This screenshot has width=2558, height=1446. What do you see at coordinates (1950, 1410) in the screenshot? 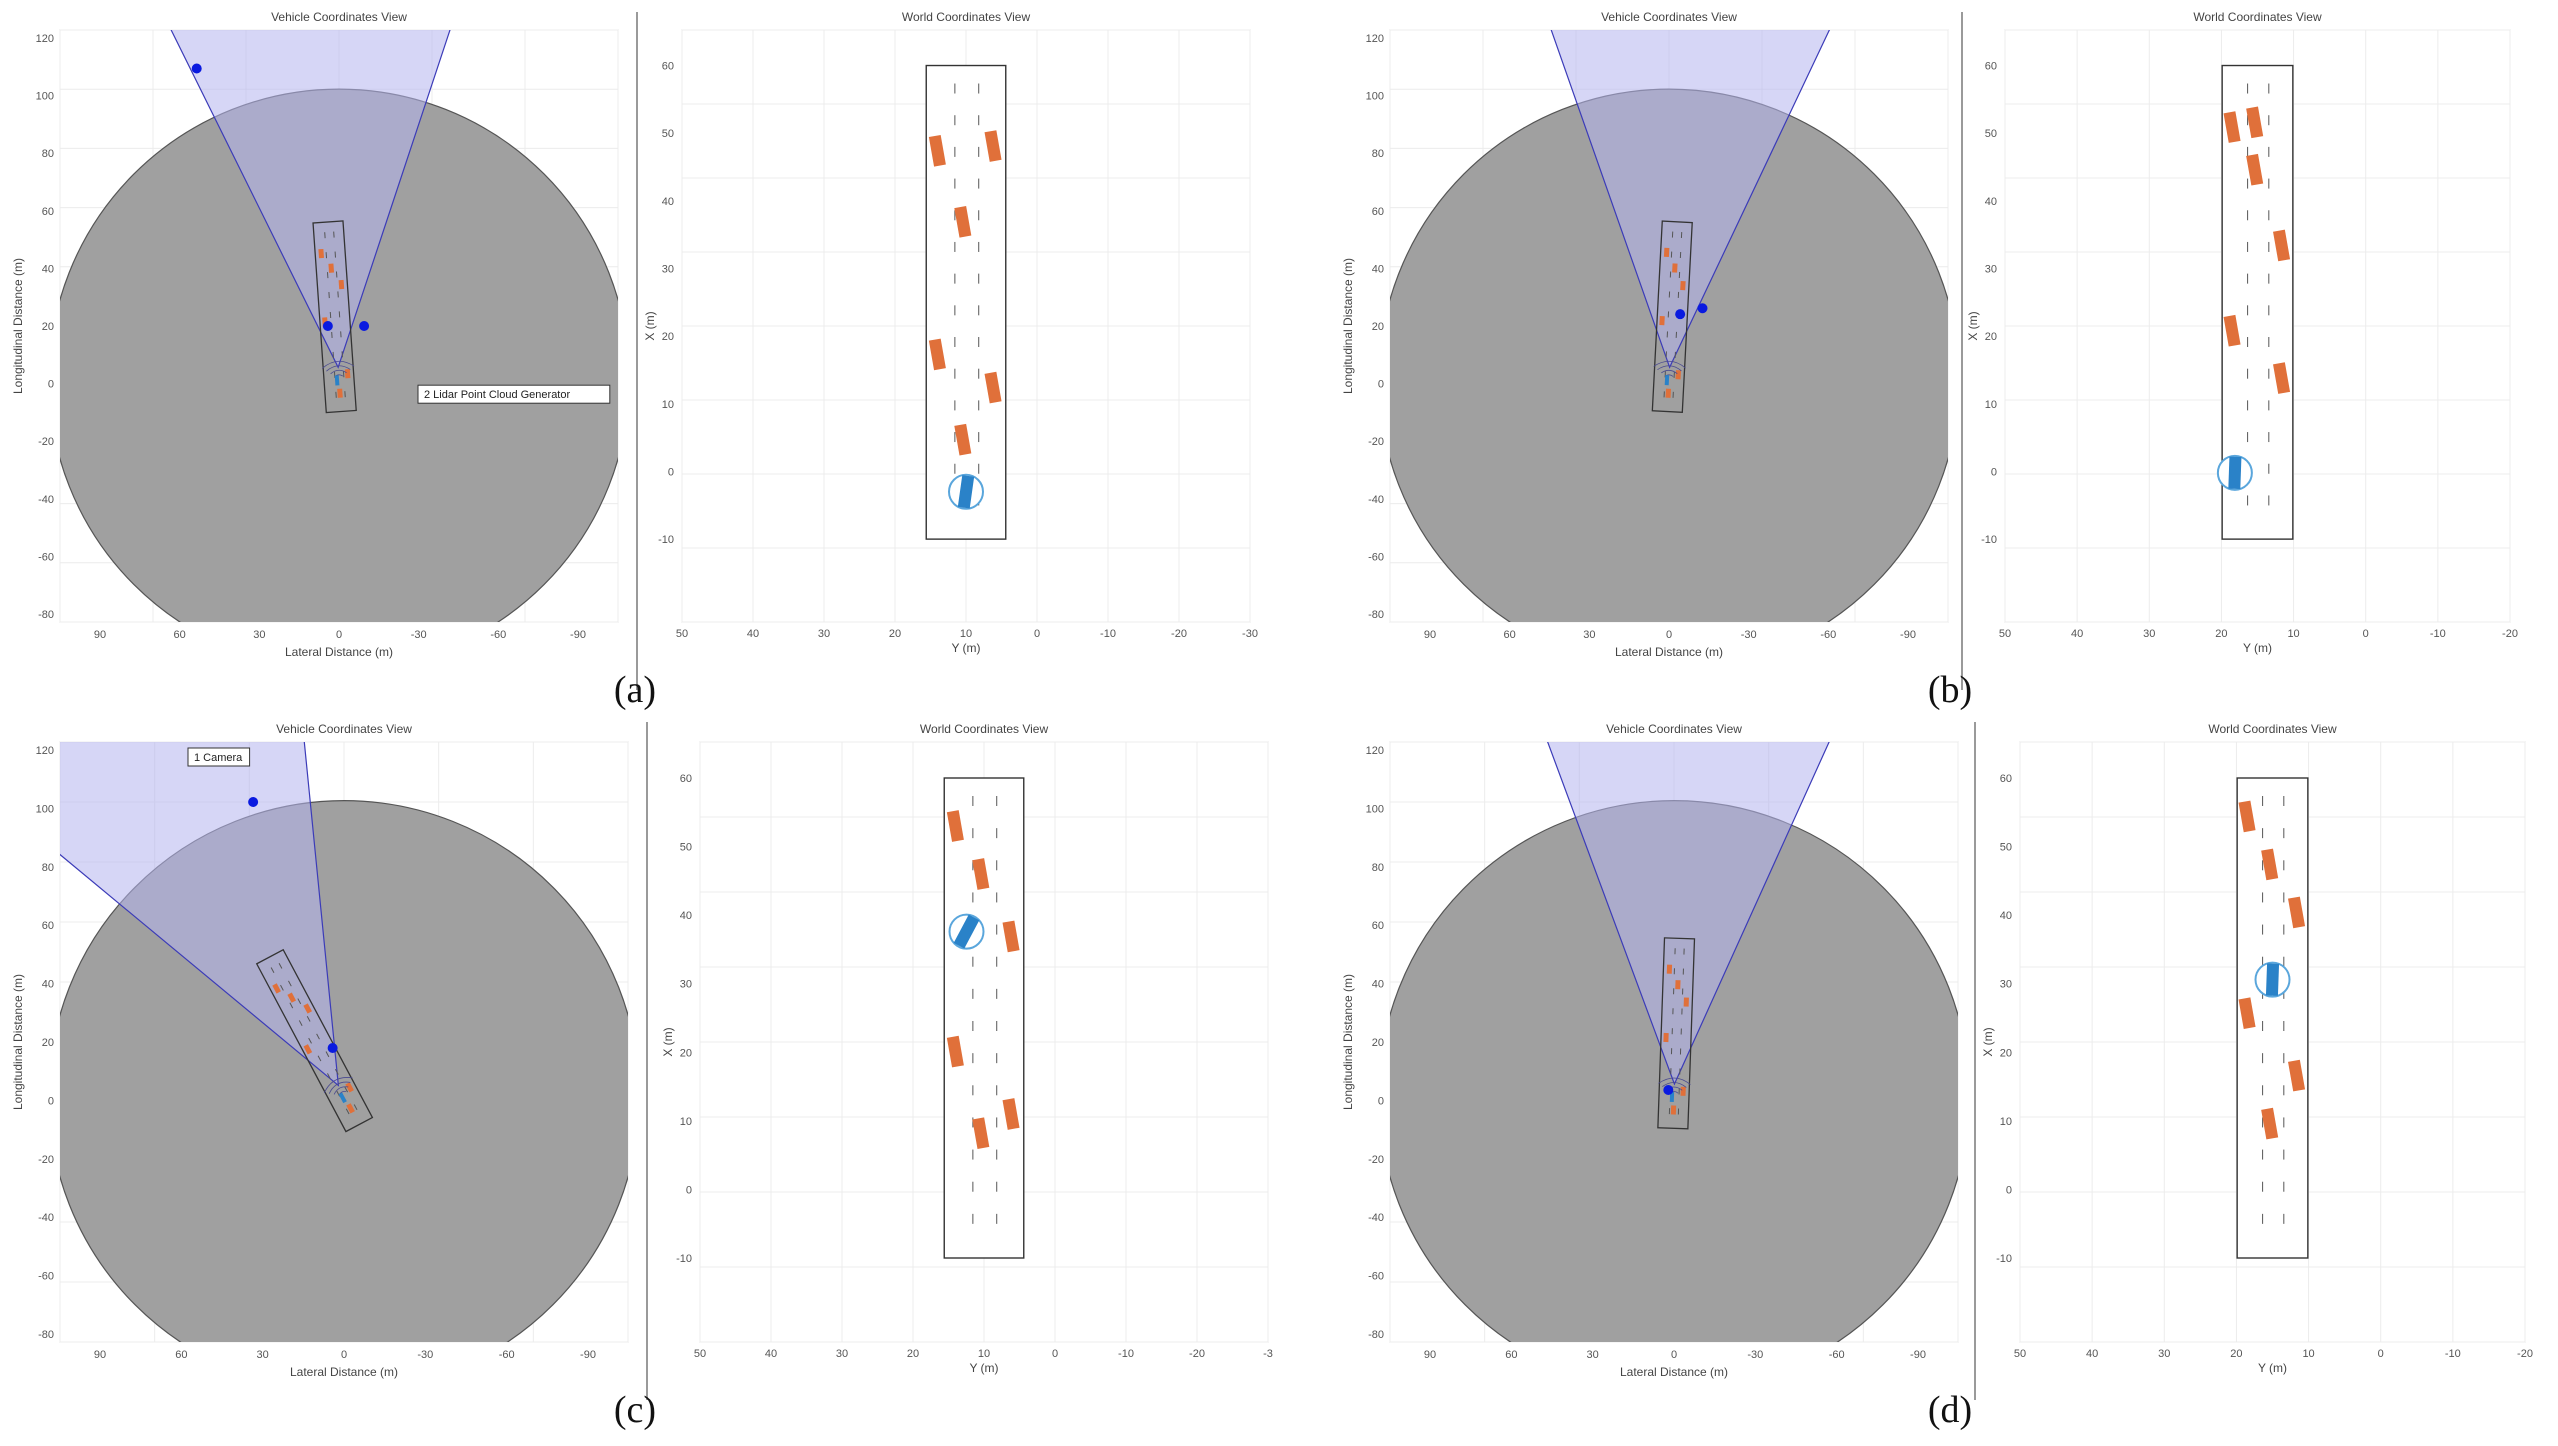
I see `subfigure-label: (d)` at bounding box center [1950, 1410].